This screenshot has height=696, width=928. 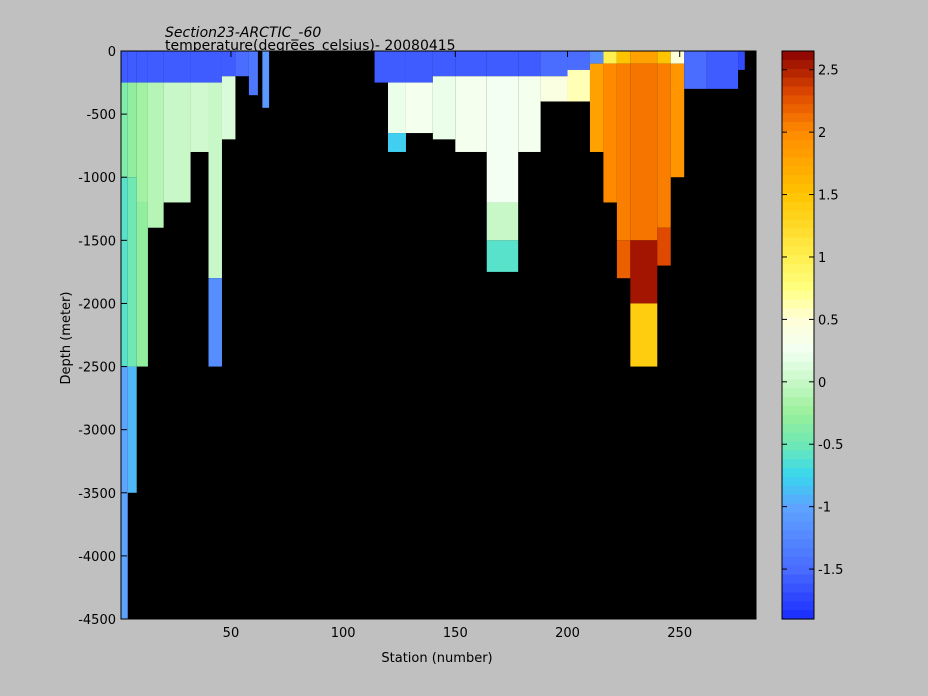 What do you see at coordinates (679, 633) in the screenshot?
I see `x-tick-label: 250` at bounding box center [679, 633].